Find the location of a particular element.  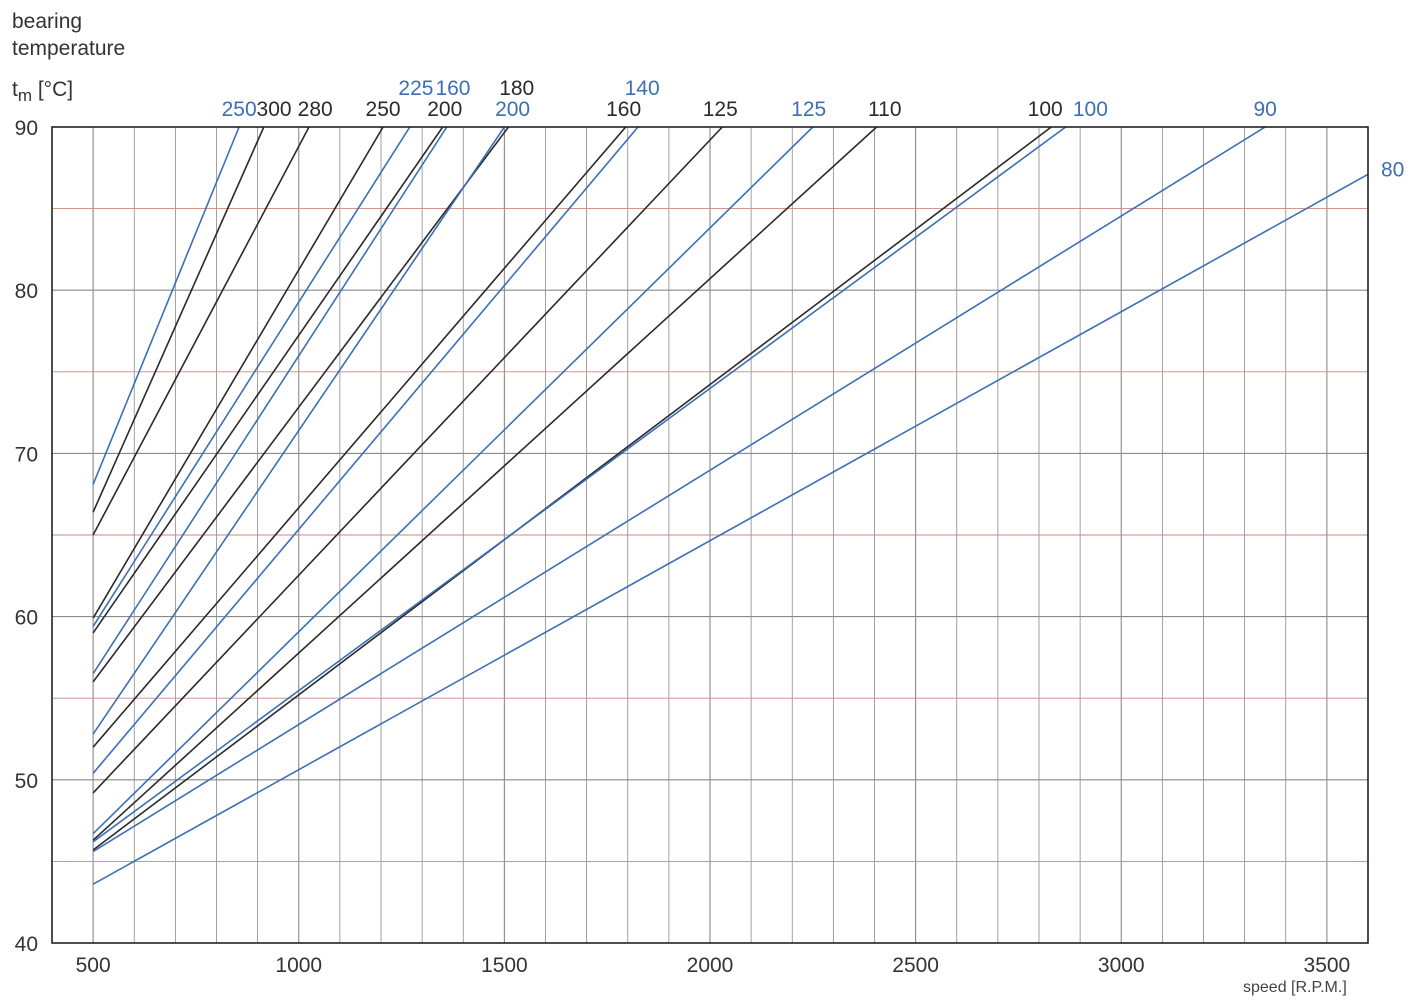

x-tick-label: 3500 is located at coordinates (1327, 965).